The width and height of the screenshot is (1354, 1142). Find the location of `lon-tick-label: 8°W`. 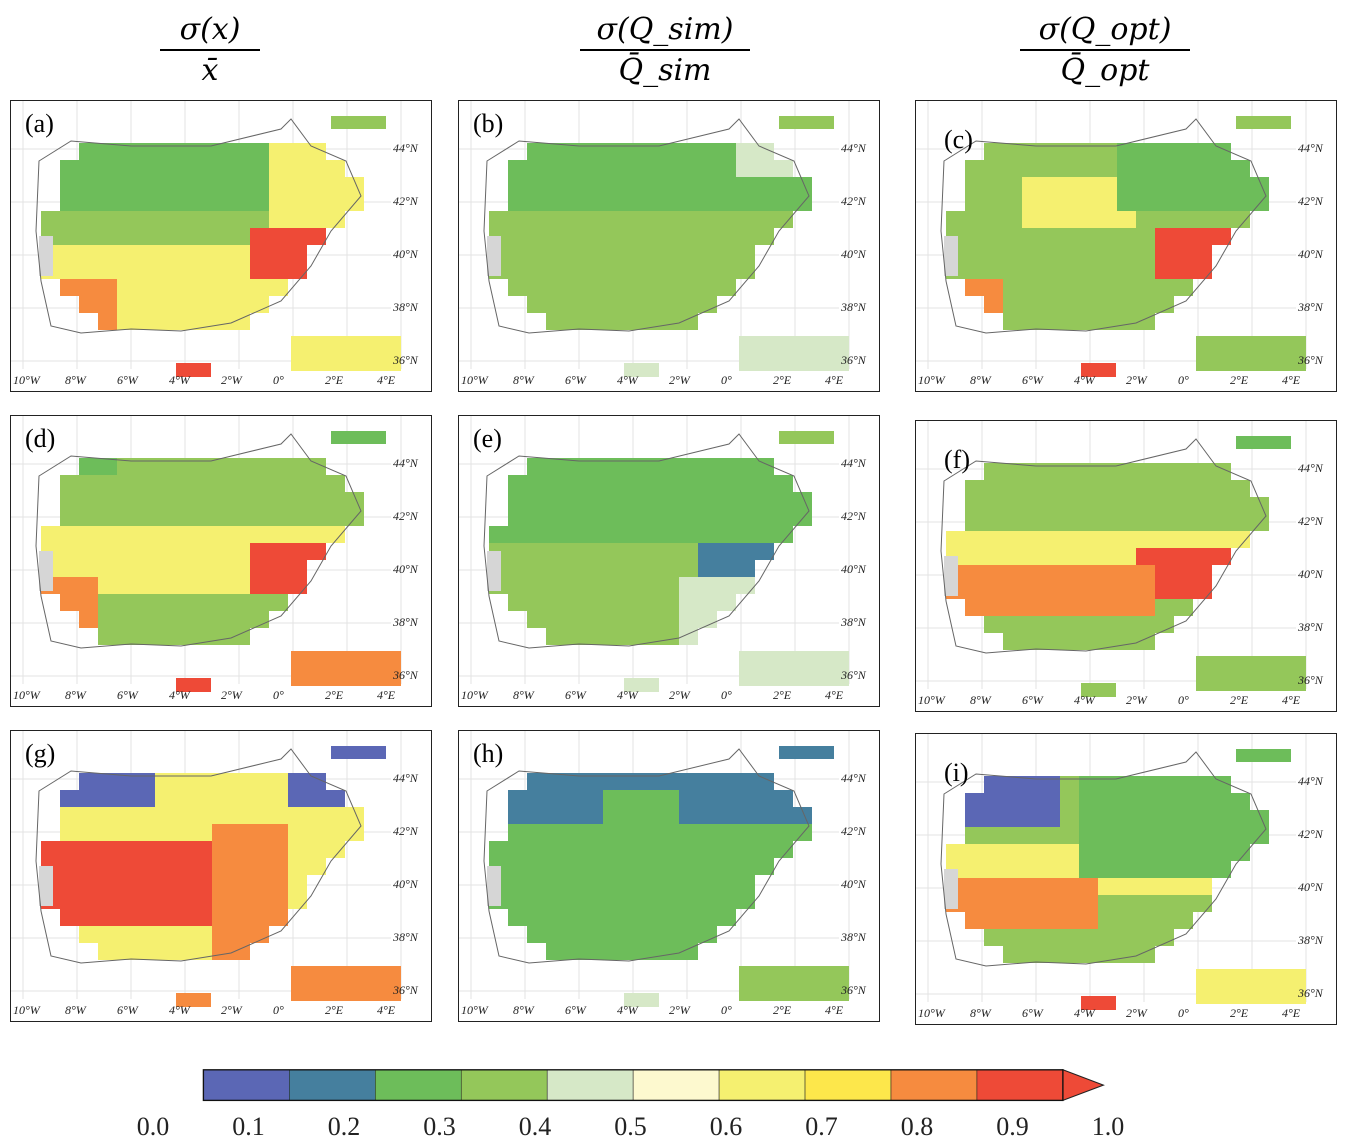

lon-tick-label: 8°W is located at coordinates (523, 1010).